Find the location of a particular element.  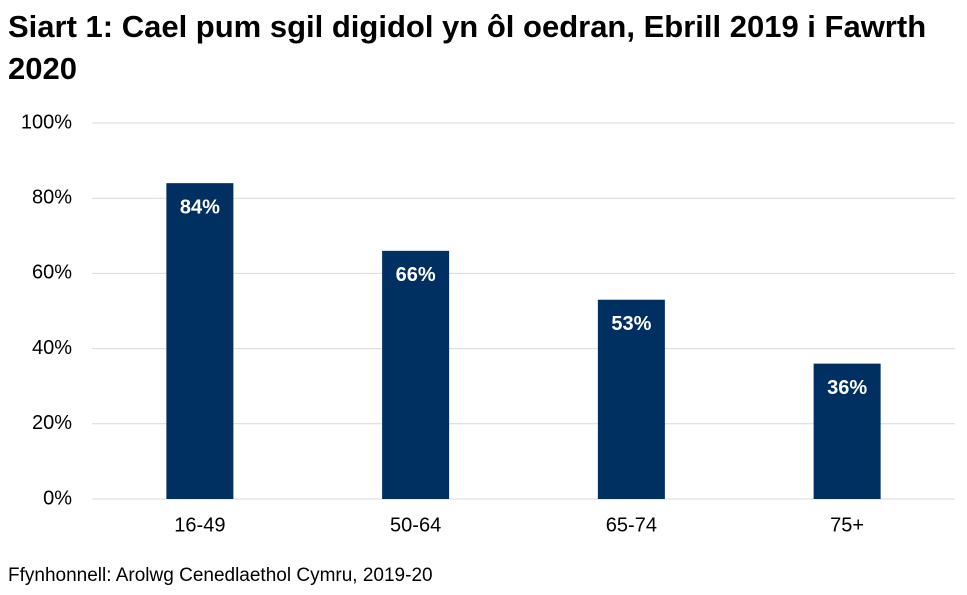

value-label: 84% is located at coordinates (200, 207).